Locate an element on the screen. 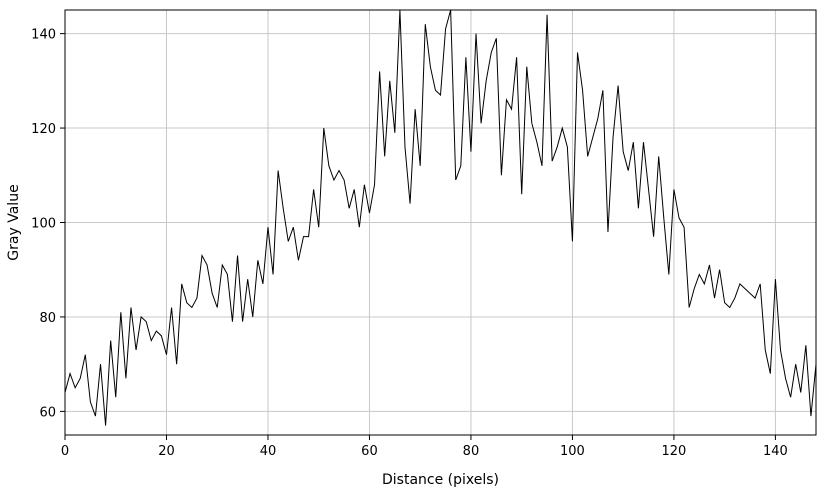 The width and height of the screenshot is (835, 492). y-tick-label: 80 is located at coordinates (47, 318).